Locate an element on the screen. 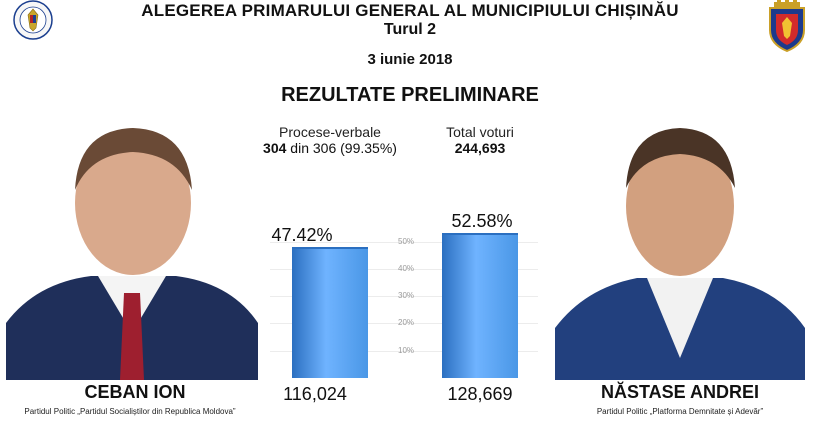  y-tick-label: 10% is located at coordinates (406, 350).